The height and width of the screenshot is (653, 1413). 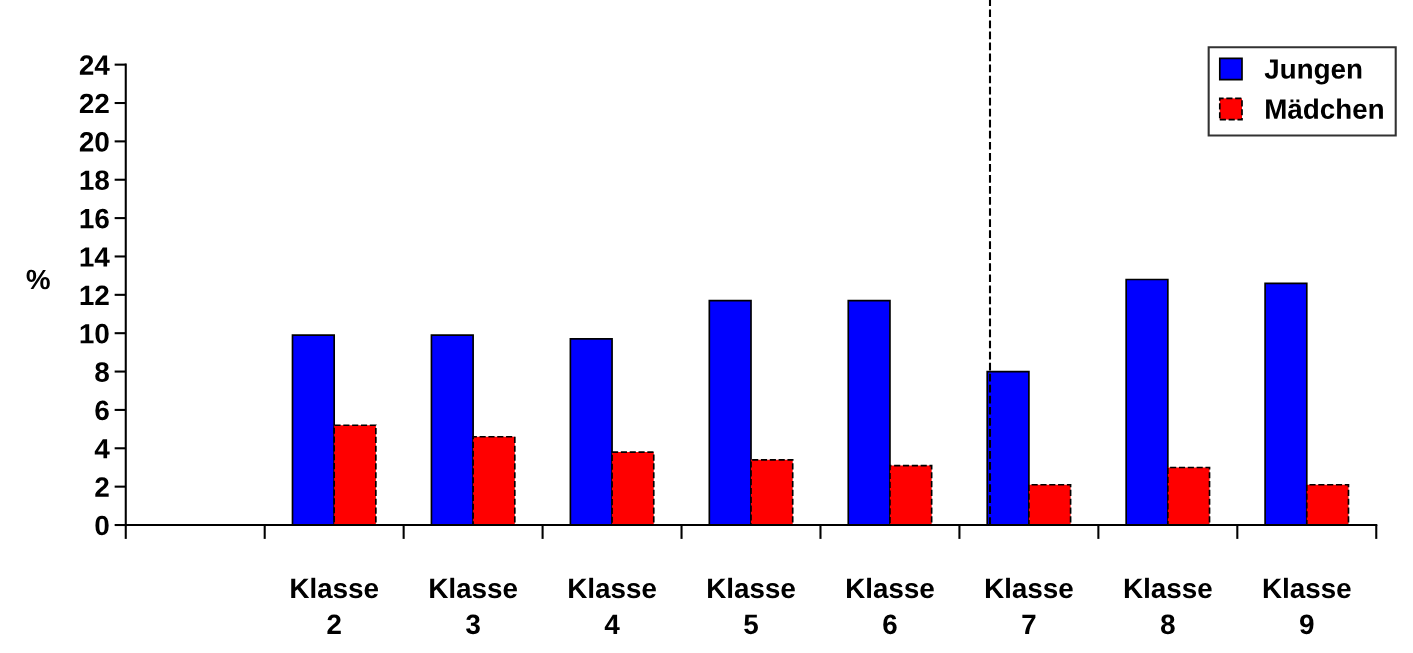 I want to click on x-tick-label: Klasse 9, so click(x=1307, y=606).